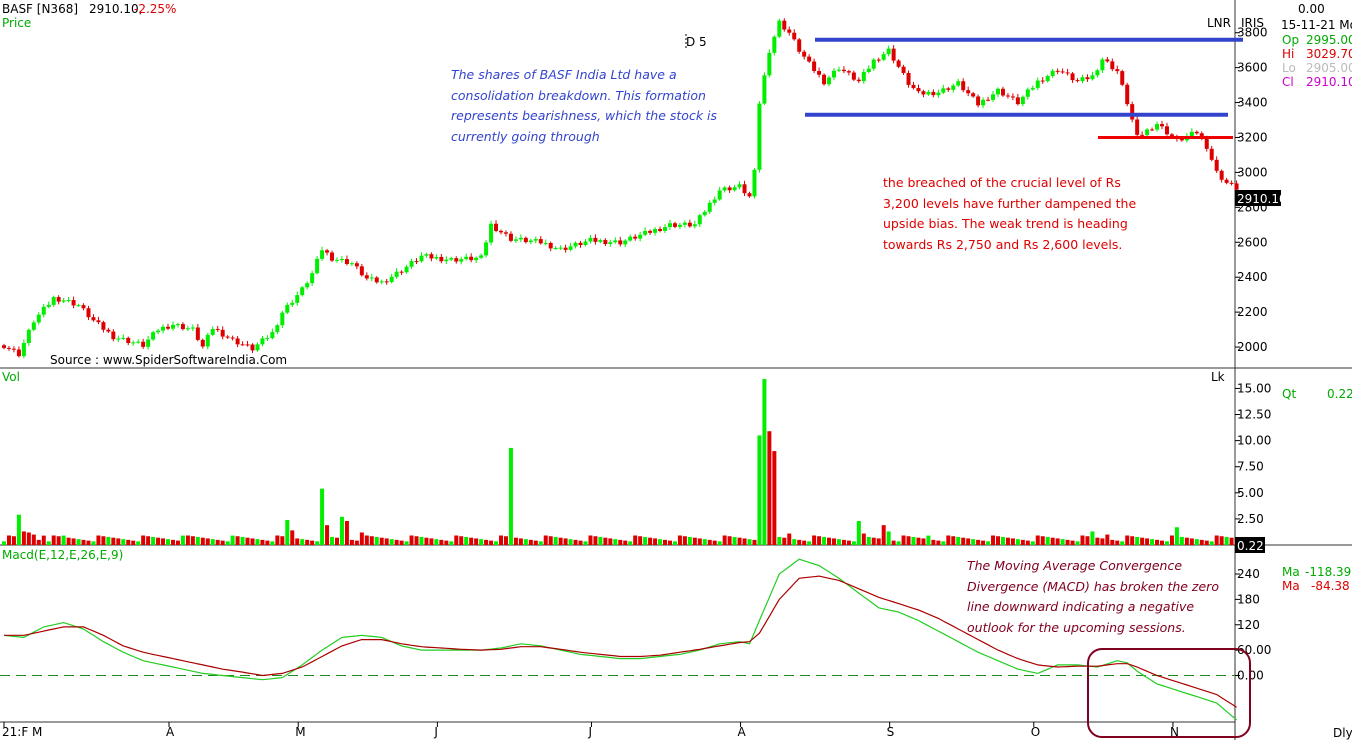 This screenshot has width=1352, height=740. What do you see at coordinates (1075, 565) in the screenshot?
I see `macd-note-line: The Moving Average Convergence` at bounding box center [1075, 565].